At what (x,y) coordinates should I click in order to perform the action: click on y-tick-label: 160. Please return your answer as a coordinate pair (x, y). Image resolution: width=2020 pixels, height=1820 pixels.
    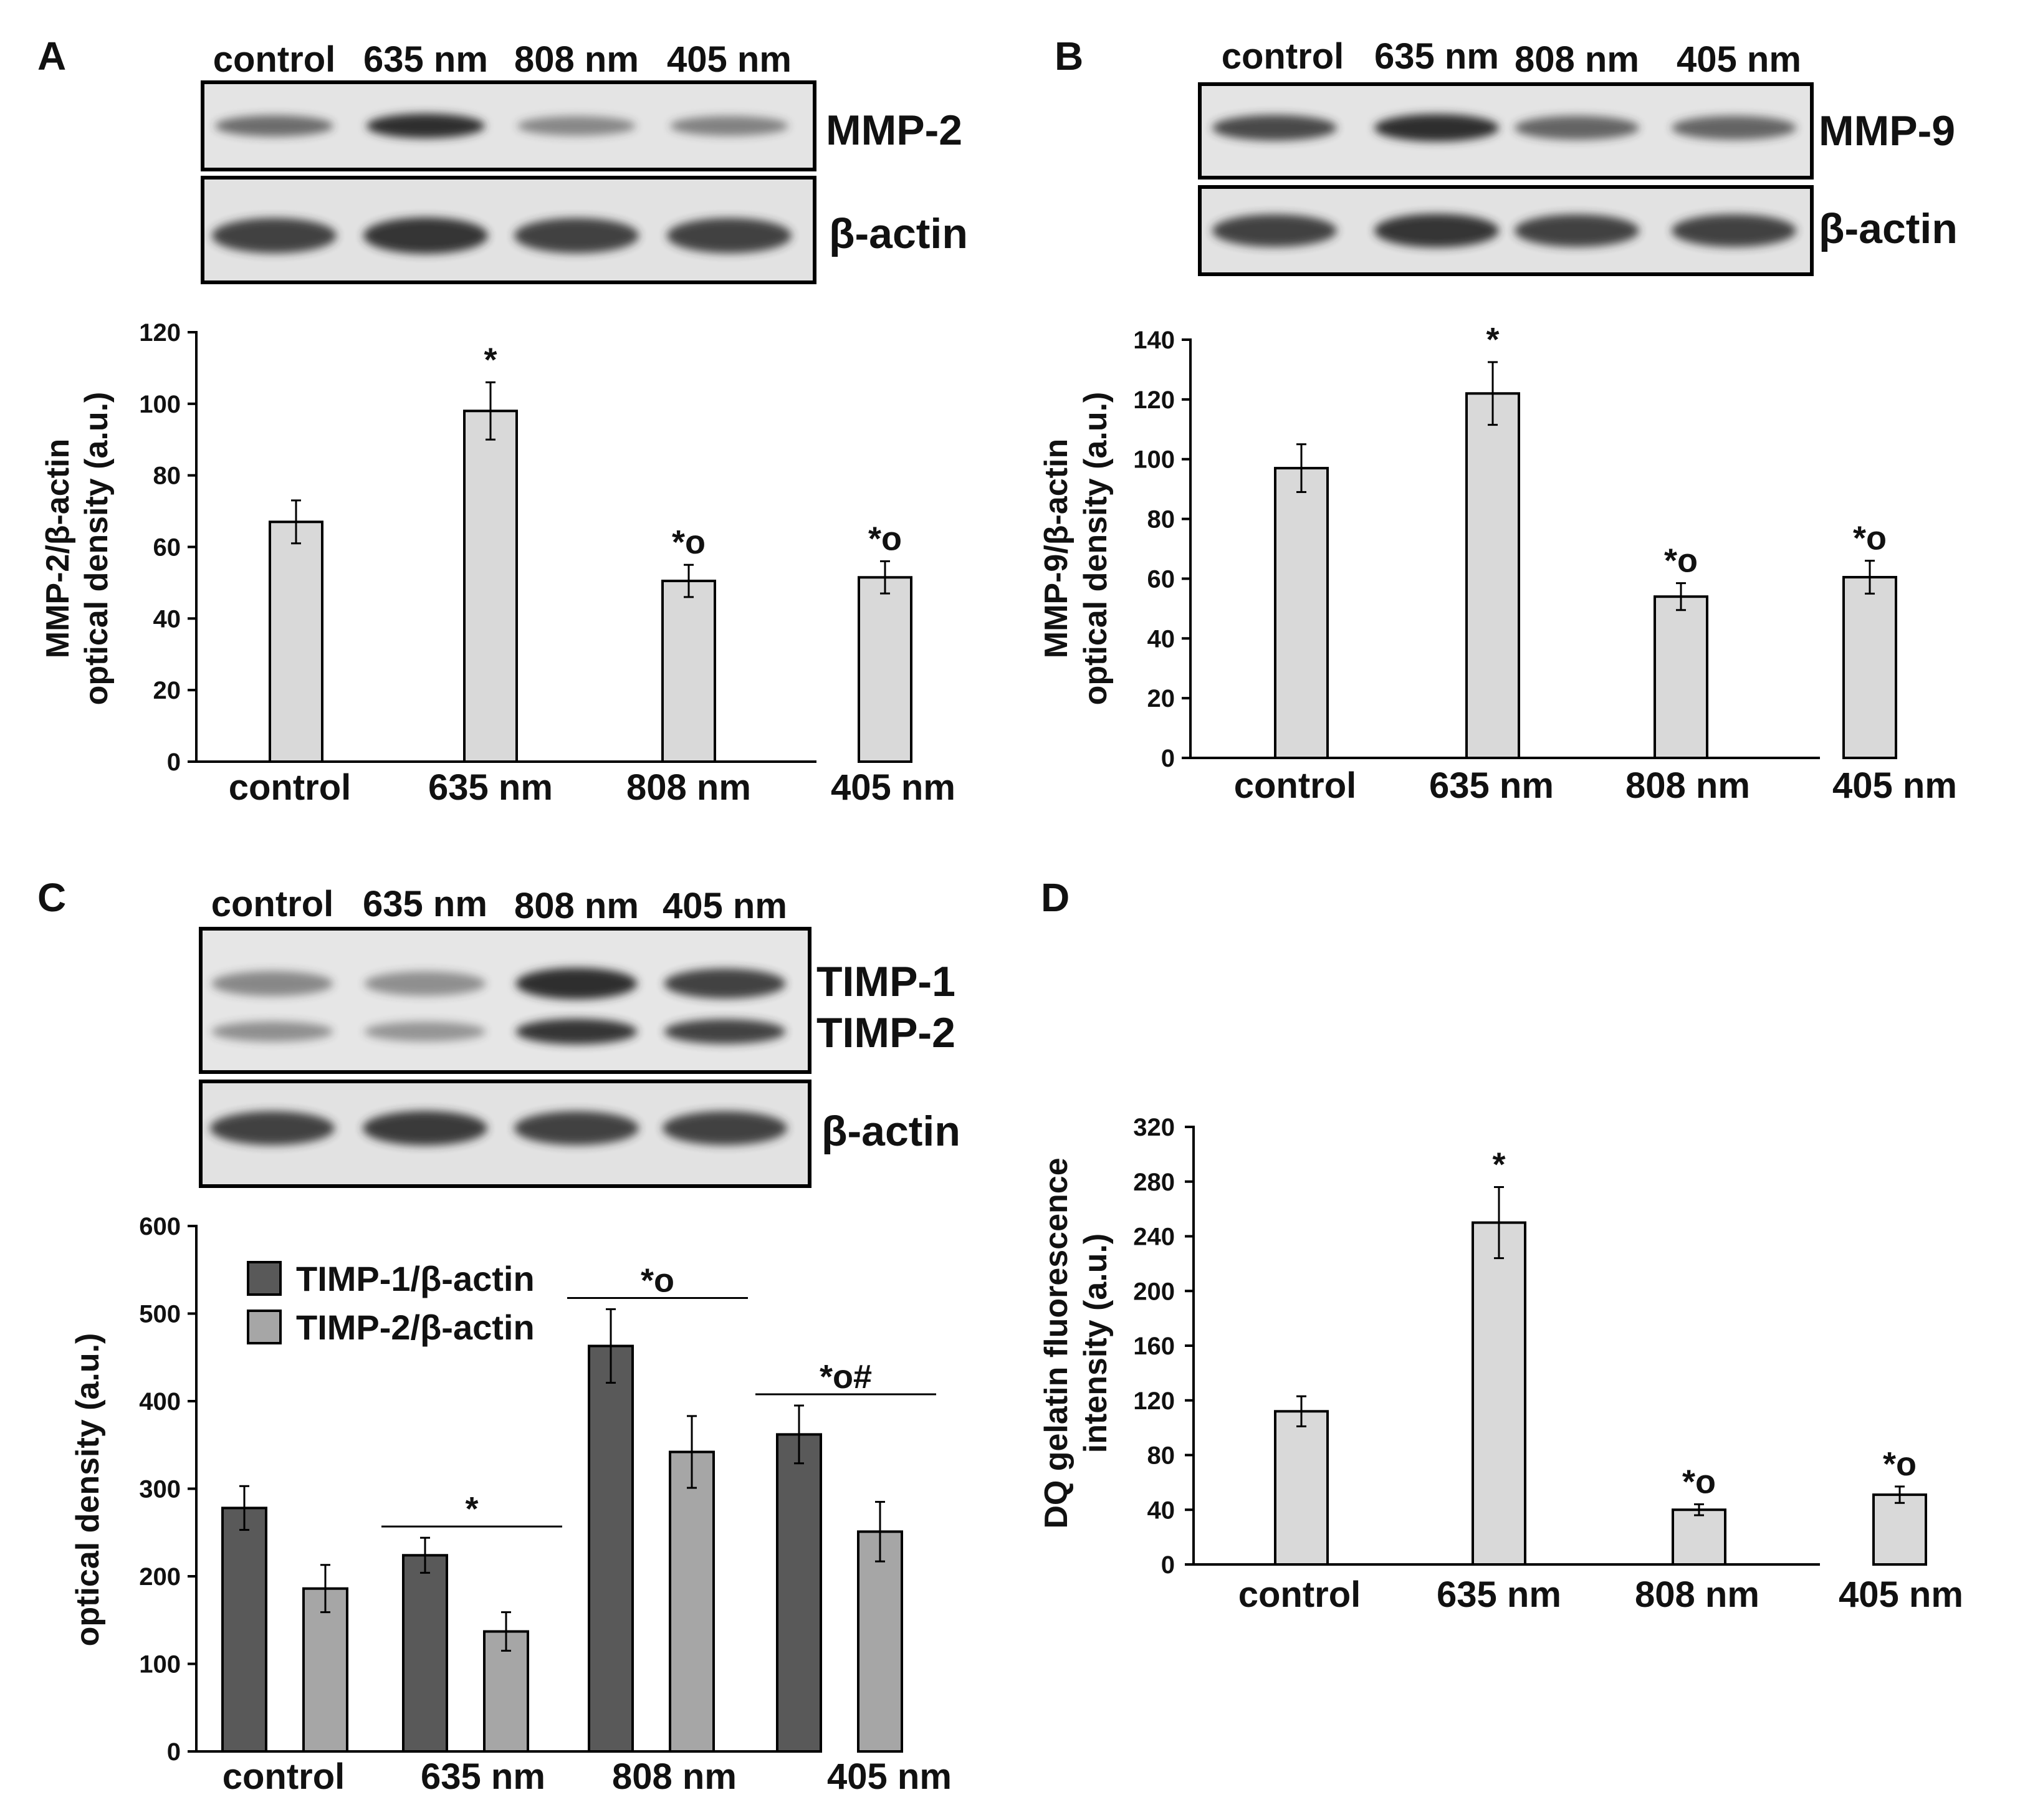
    Looking at the image, I should click on (1154, 1346).